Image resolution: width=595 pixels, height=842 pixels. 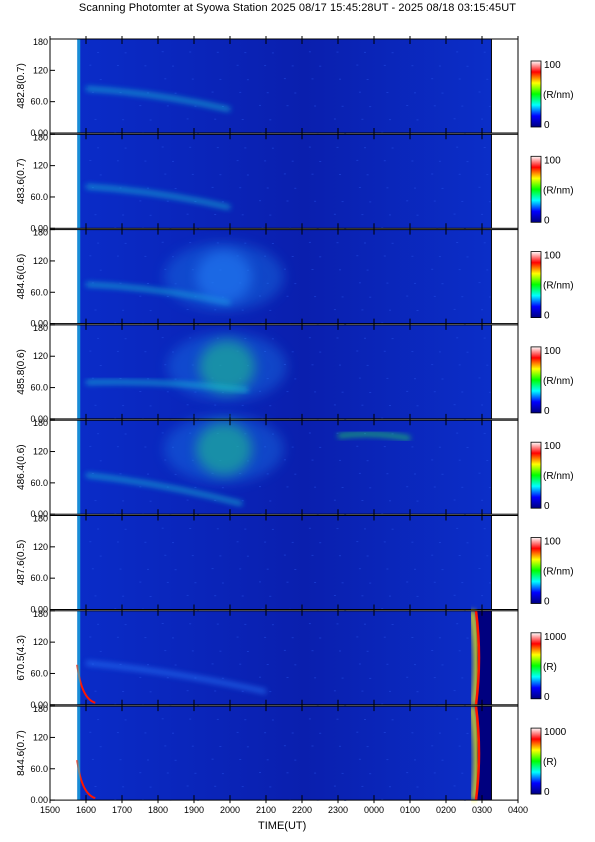 I want to click on emission-arc, so click(x=176, y=677).